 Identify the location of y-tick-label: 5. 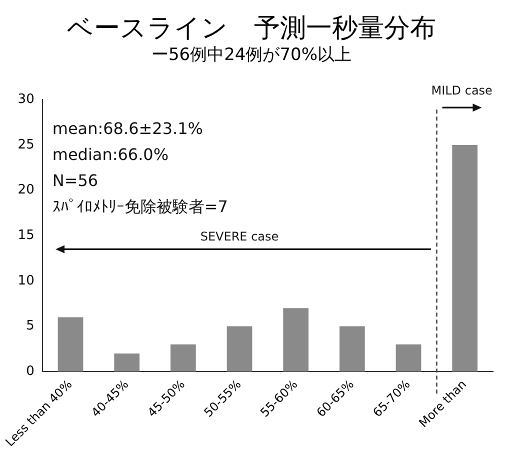
(30, 326).